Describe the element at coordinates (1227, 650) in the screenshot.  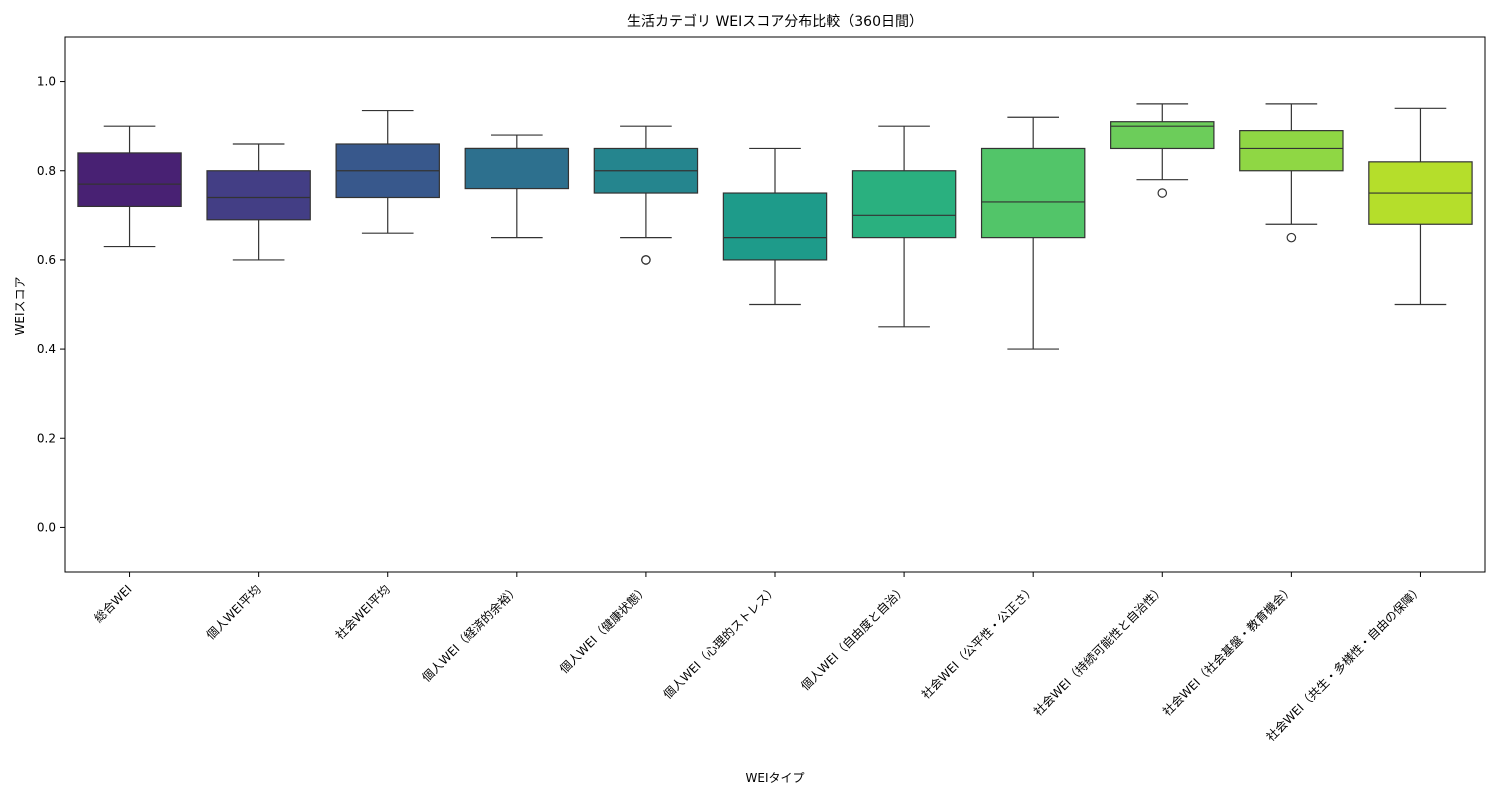
I see `x-tick-label: 社会WEI（社会基盤・教育機会）` at that location.